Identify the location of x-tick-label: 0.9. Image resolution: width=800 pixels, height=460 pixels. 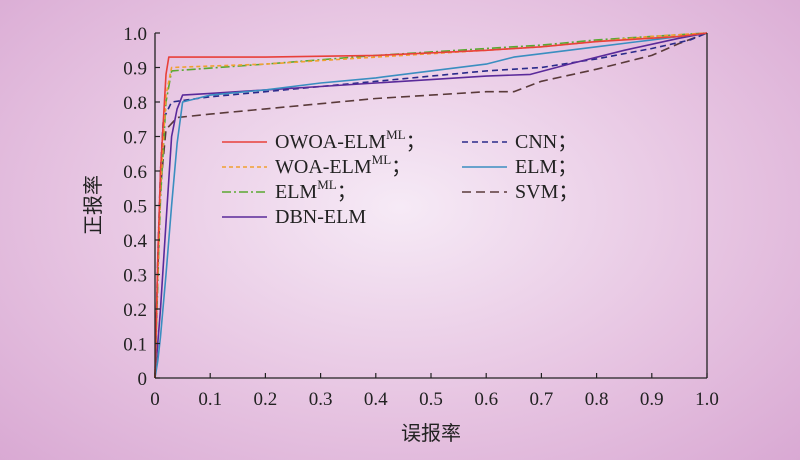
(652, 399).